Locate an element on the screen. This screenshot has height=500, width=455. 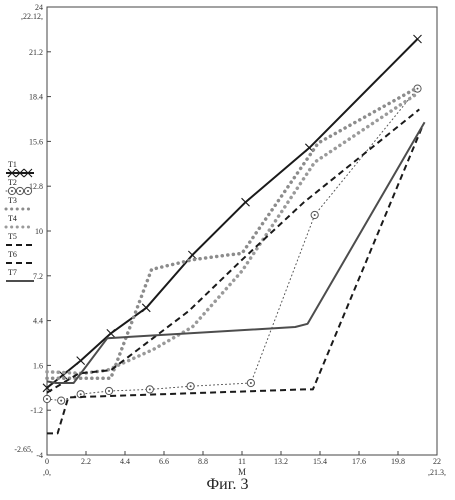
legend-label: T6 is located at coordinates (12, 254).